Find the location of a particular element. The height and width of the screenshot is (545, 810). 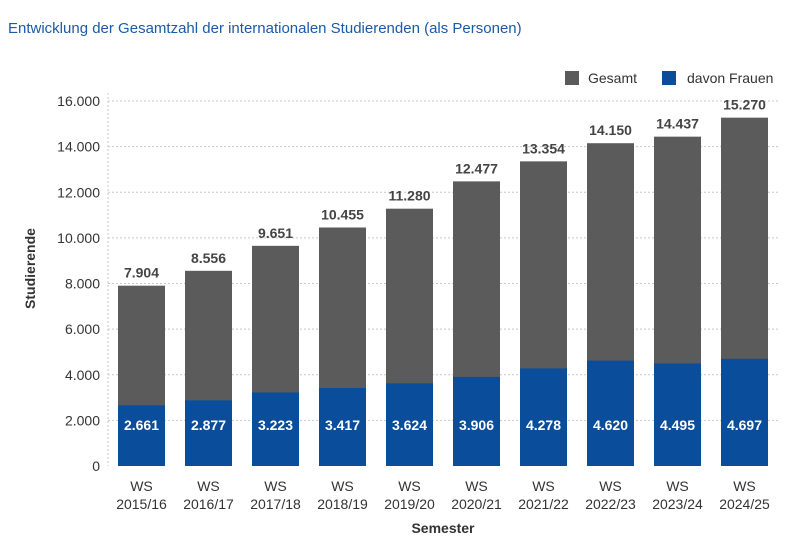

y-tick-label: 6.000 is located at coordinates (82, 329).